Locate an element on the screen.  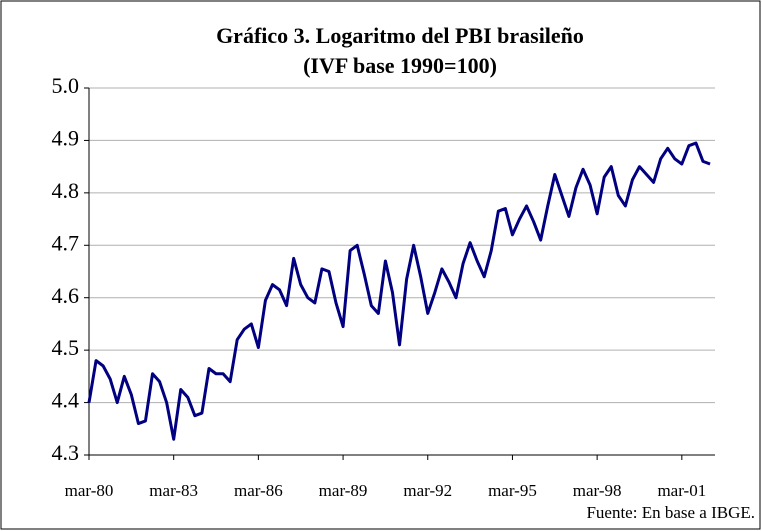
x-tick-label: mar-89 is located at coordinates (343, 490).